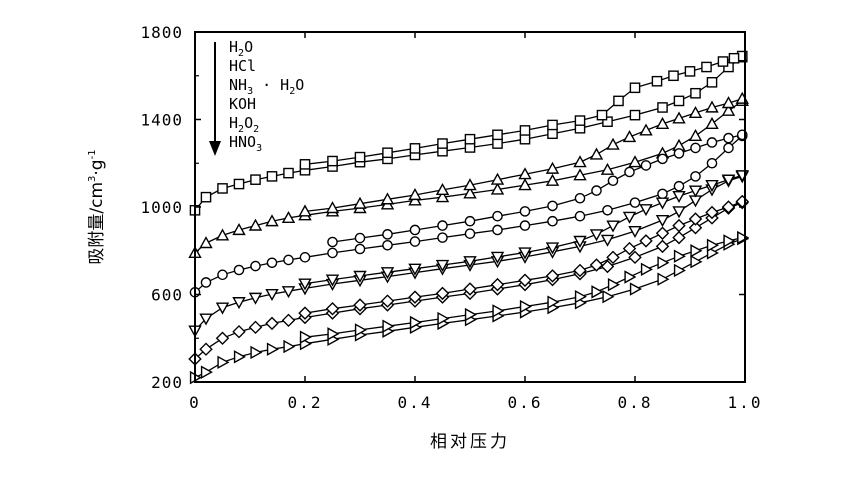 The width and height of the screenshot is (850, 478). I want to click on y-tick-label: 1800, so click(161, 32).